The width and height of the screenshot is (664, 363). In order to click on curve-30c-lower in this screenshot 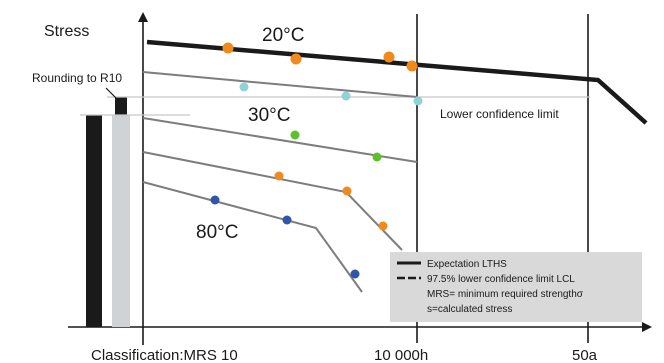, I will do `click(272, 201)`.